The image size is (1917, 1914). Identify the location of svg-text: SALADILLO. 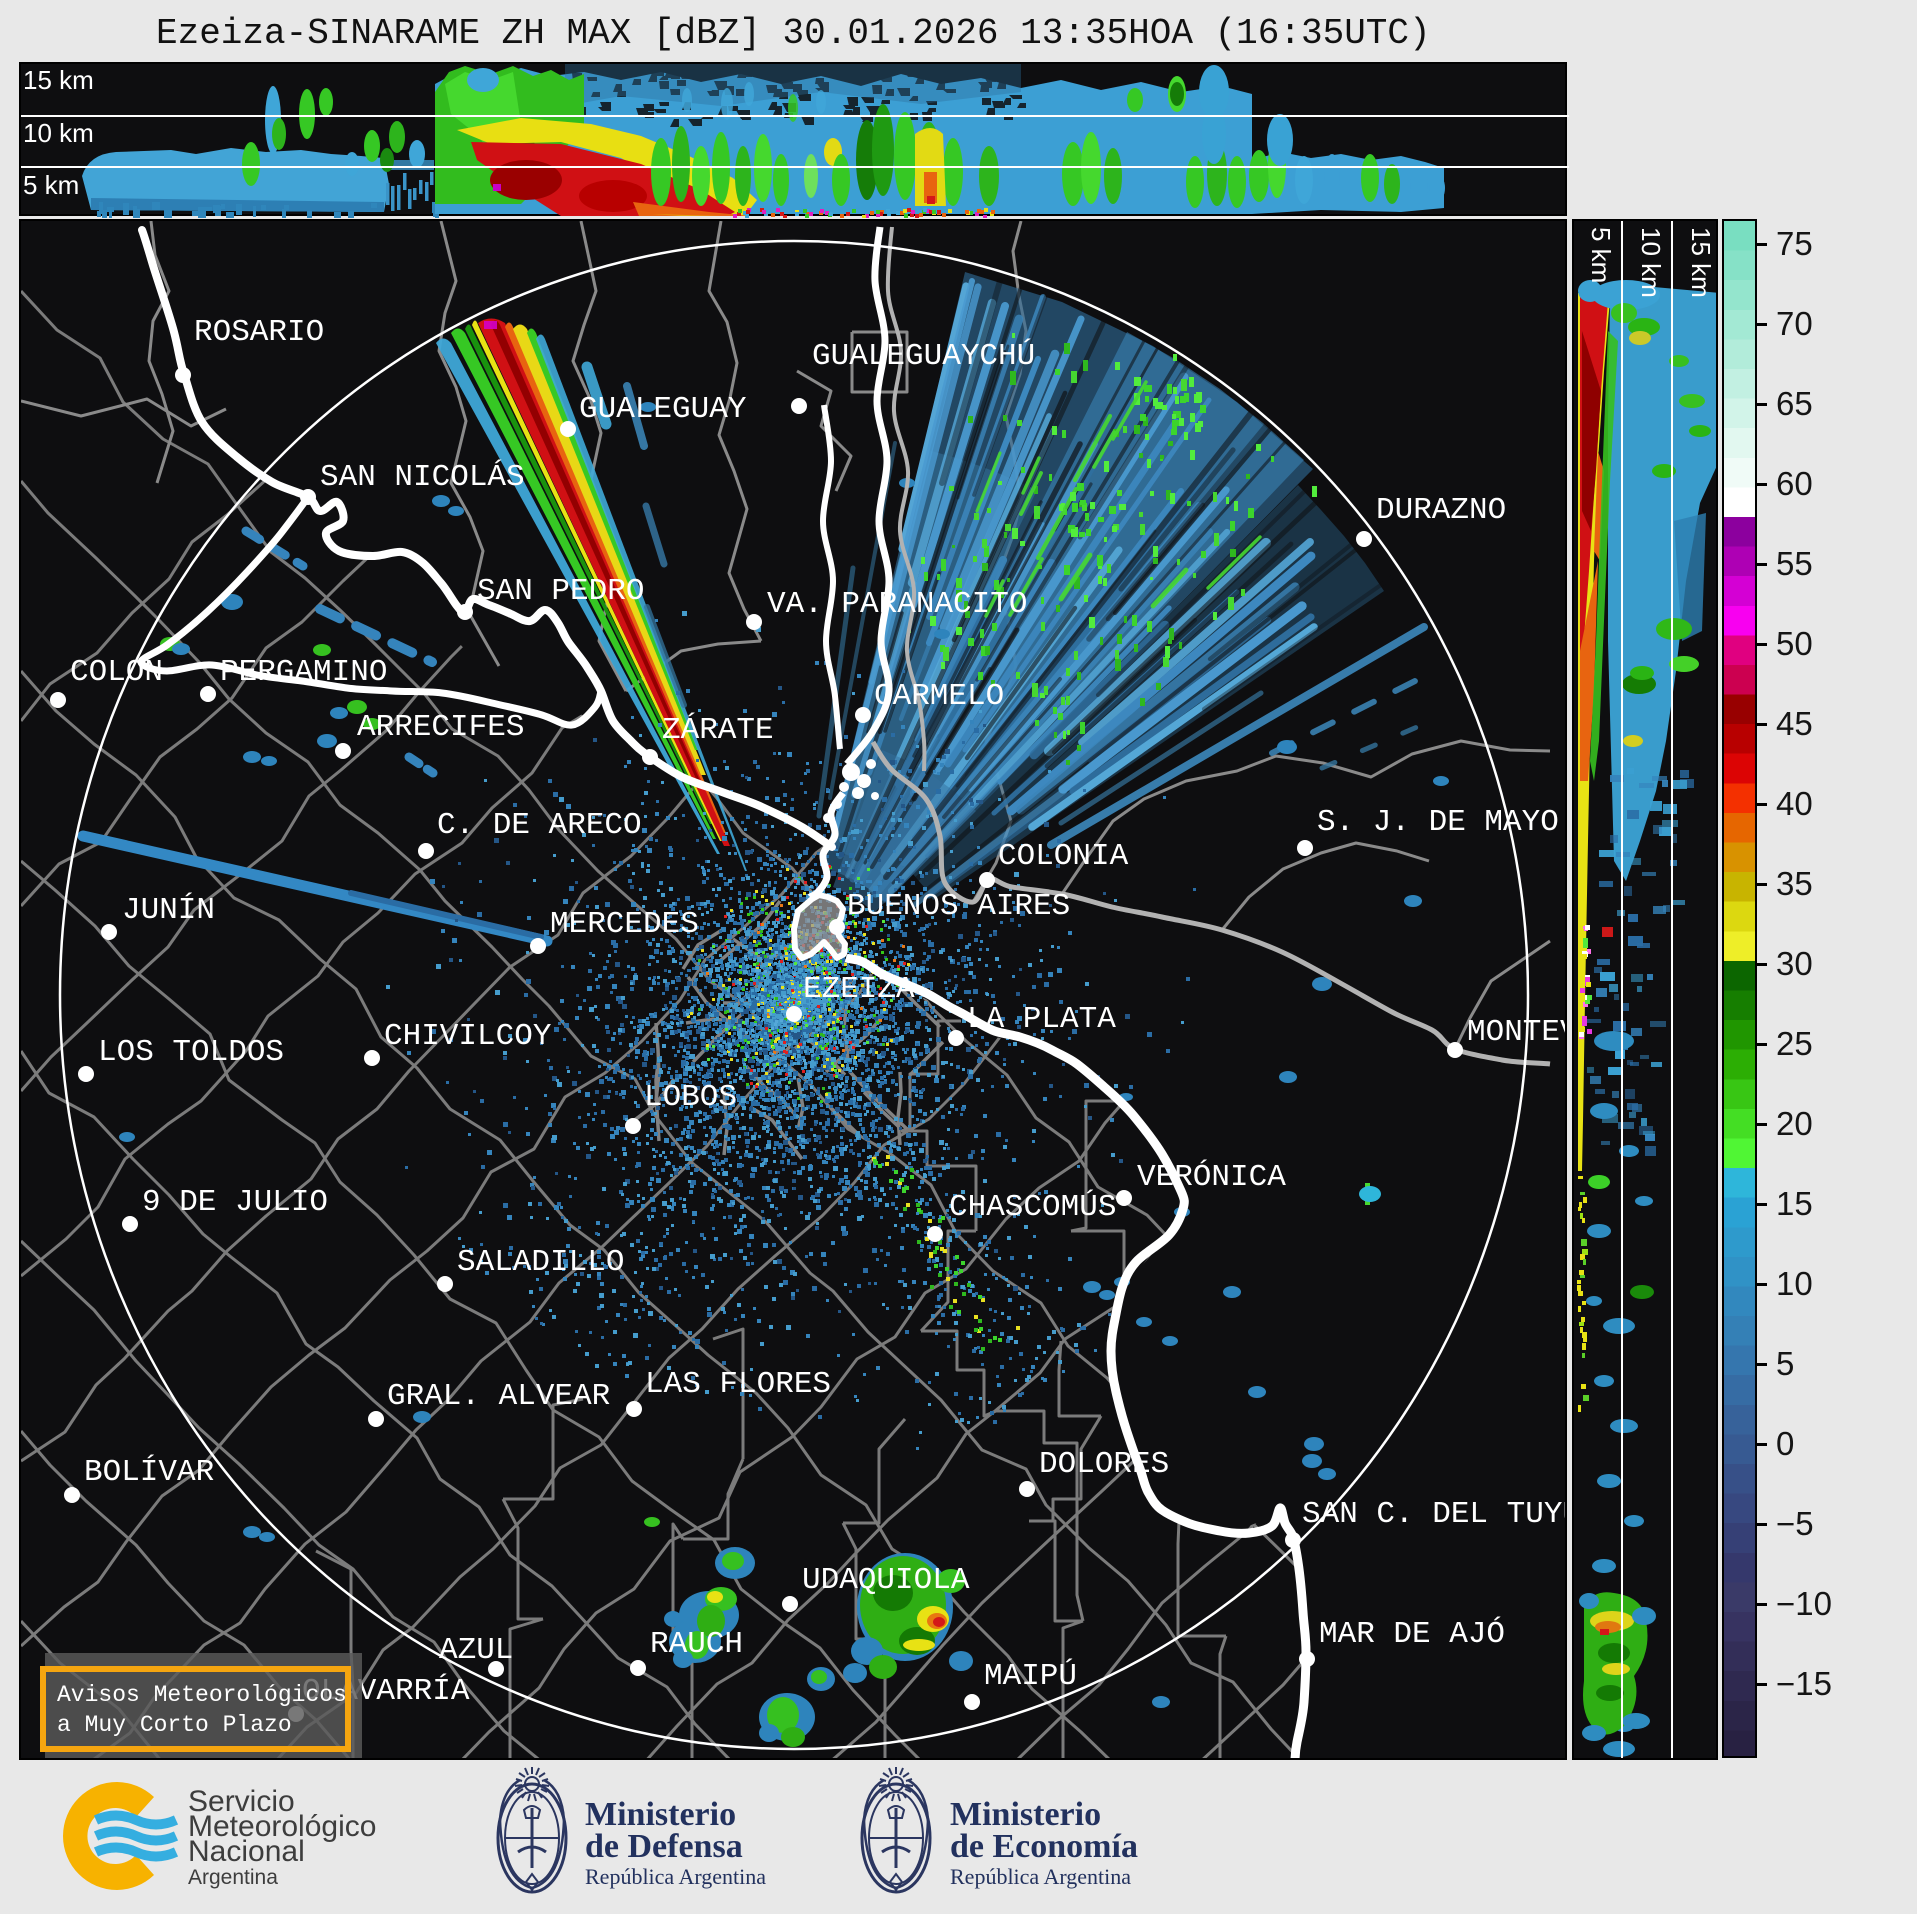
(540, 1262).